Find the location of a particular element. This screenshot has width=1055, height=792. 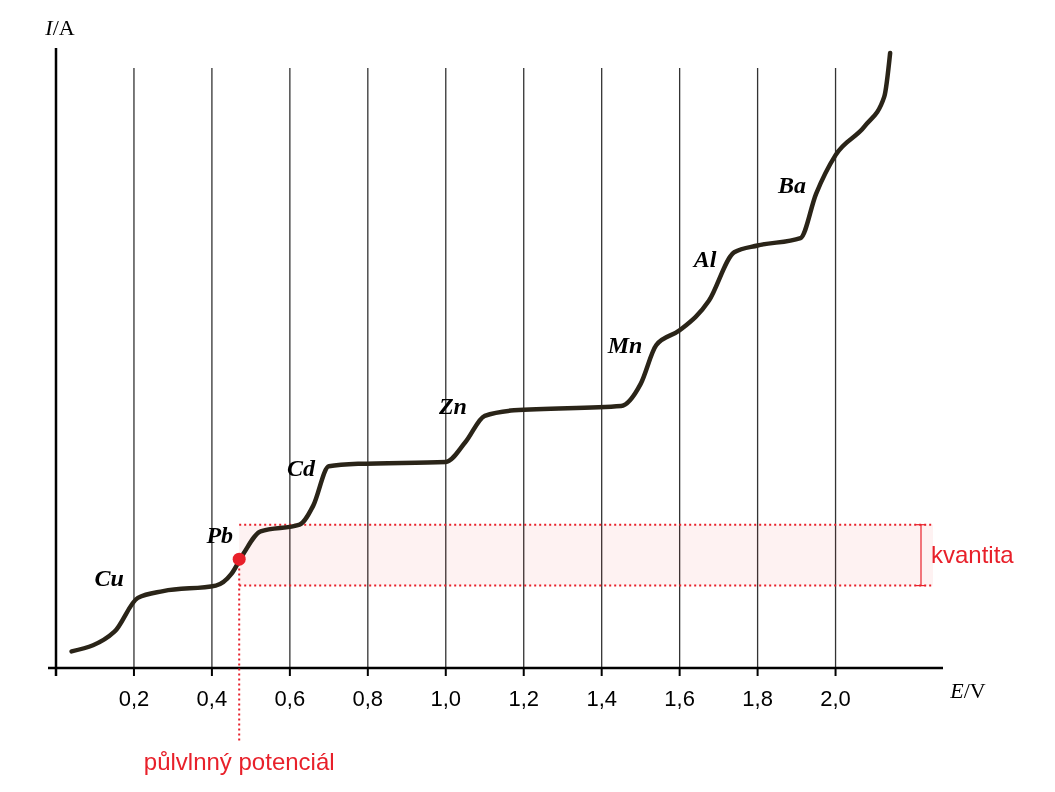

x-tick-label: 0,4 is located at coordinates (212, 698).